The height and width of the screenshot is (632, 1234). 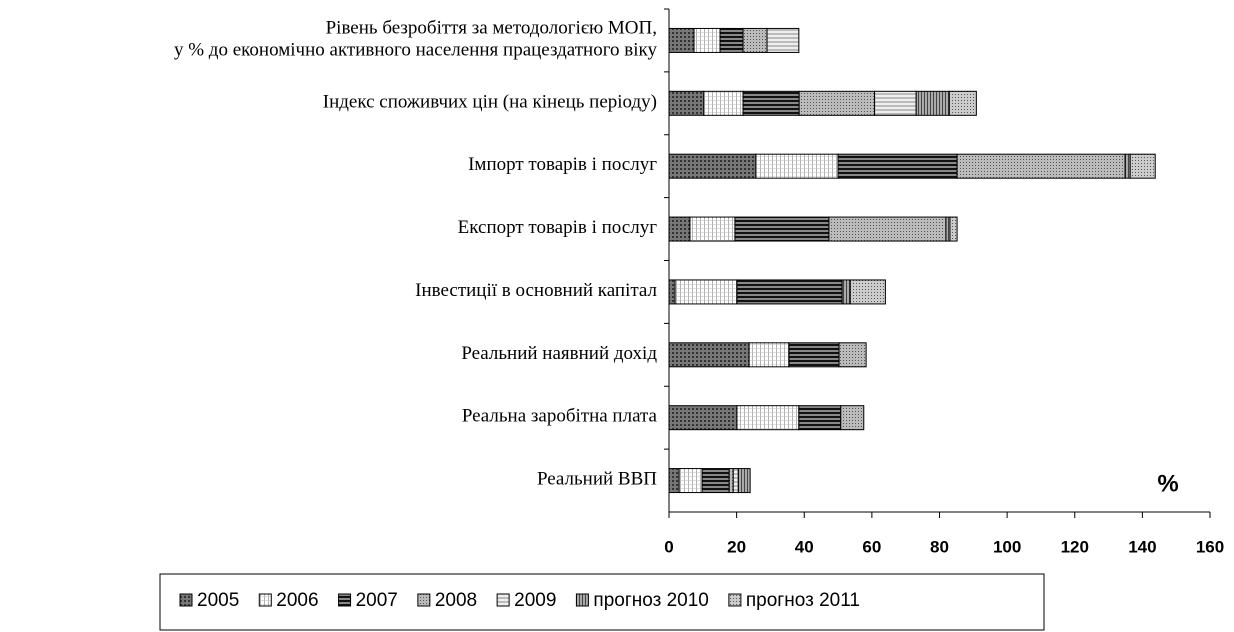 I want to click on x-tick-label: 40, so click(x=804, y=546).